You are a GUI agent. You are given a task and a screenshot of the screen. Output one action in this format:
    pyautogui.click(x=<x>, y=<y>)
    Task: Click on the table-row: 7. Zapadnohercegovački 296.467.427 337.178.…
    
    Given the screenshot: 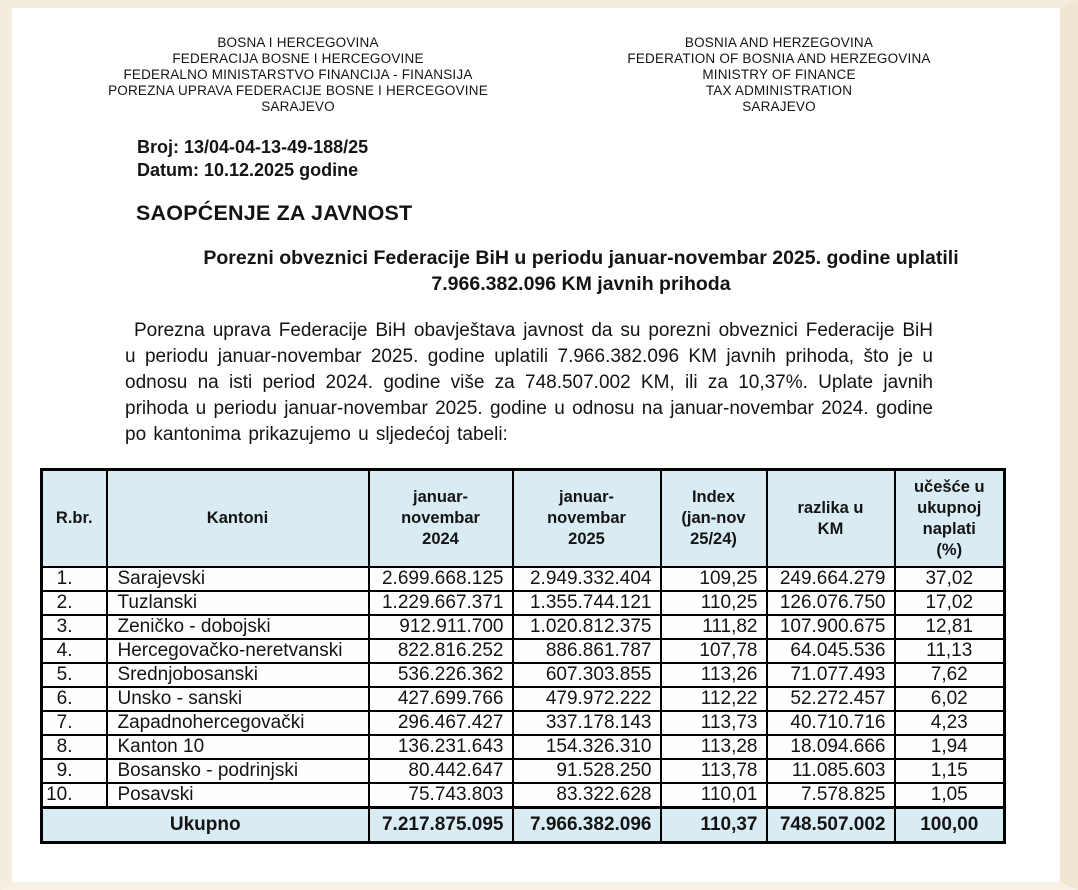 What is the action you would take?
    pyautogui.click(x=523, y=723)
    